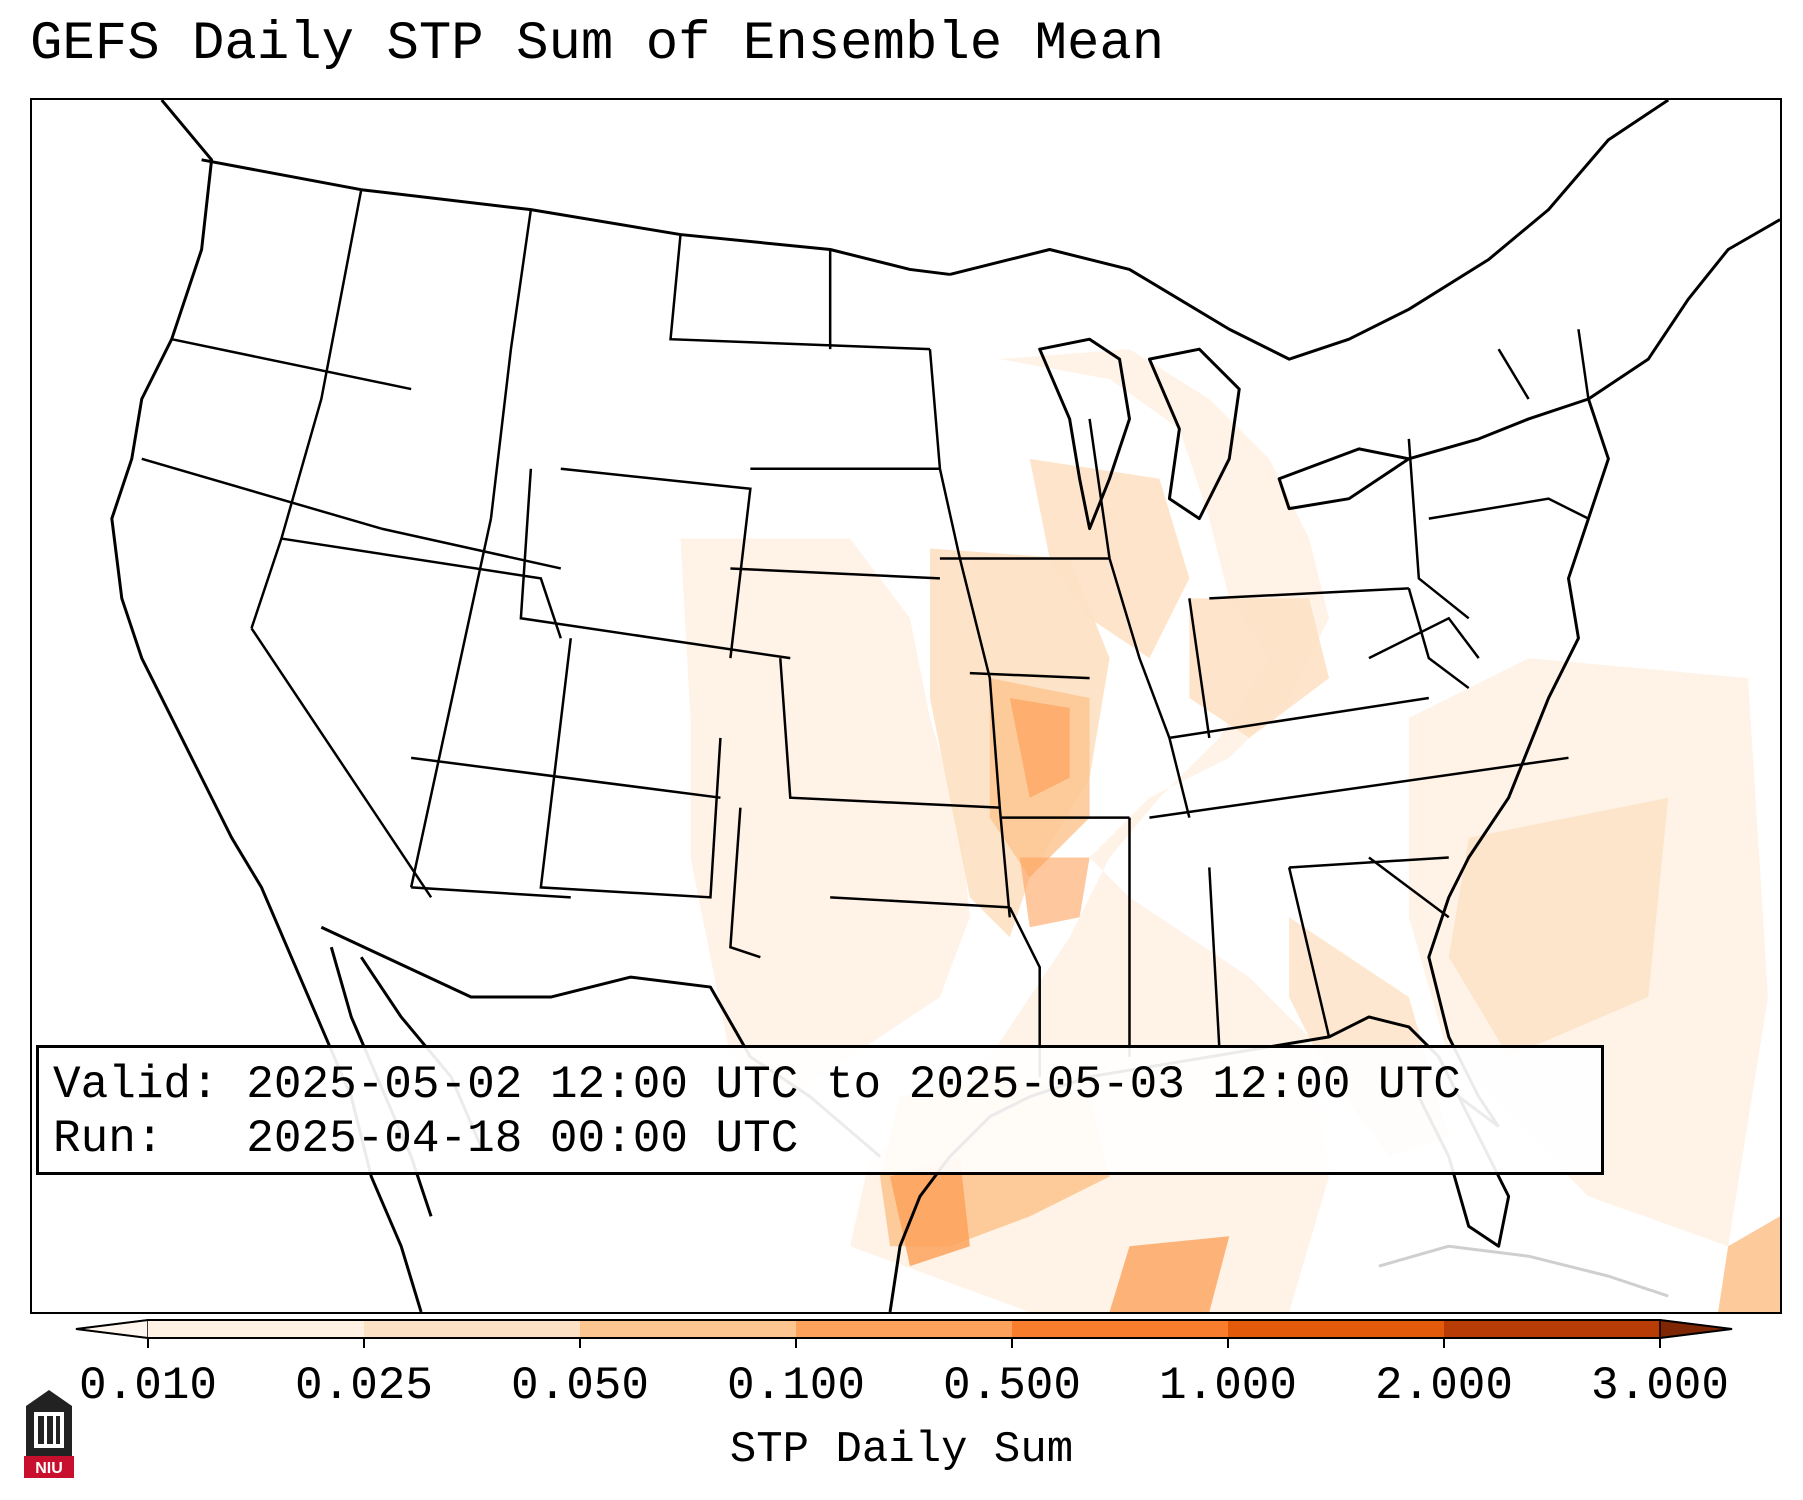 Image resolution: width=1803 pixels, height=1500 pixels. I want to click on colorbar-extend-low, so click(112, 1329).